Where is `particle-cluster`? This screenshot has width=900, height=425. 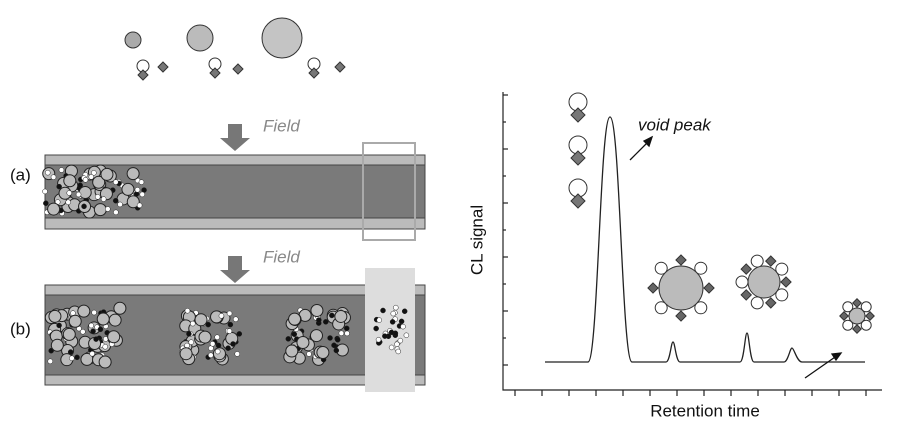
particle-cluster is located at coordinates (94, 191).